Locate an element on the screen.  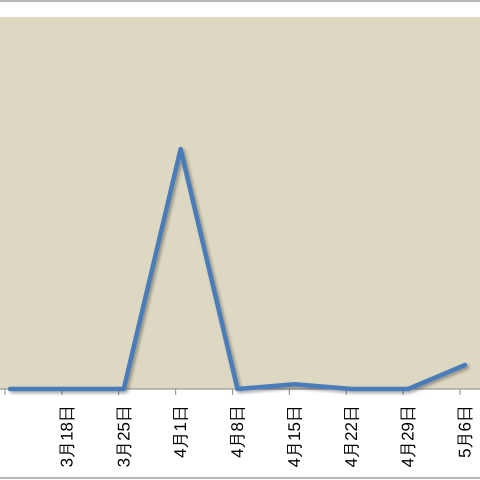
x-tick-label: 4月15日 is located at coordinates (294, 436).